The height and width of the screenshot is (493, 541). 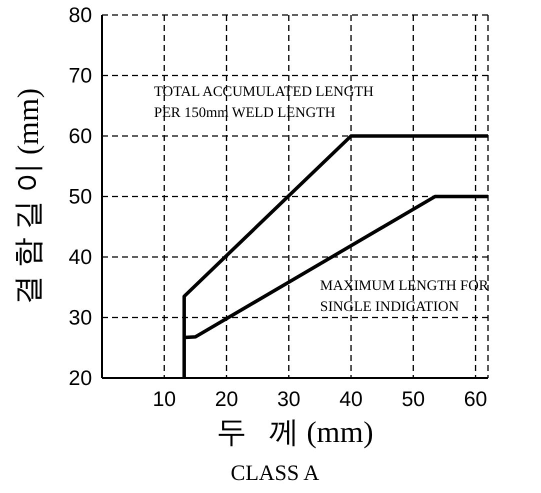 What do you see at coordinates (80, 257) in the screenshot?
I see `y-tick-label: 40` at bounding box center [80, 257].